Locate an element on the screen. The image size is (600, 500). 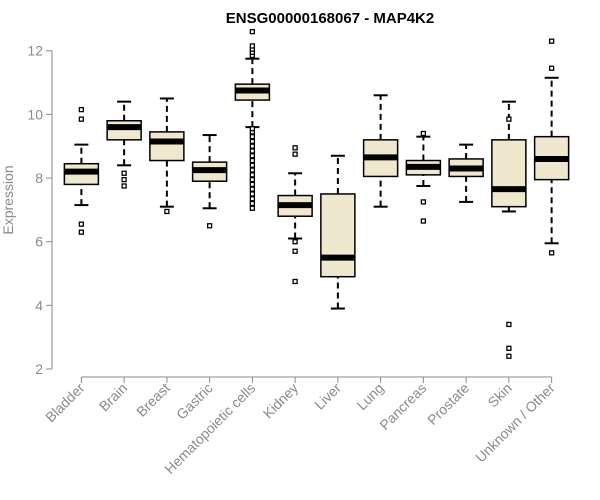
y-tick-label: 12 is located at coordinates (35, 51).